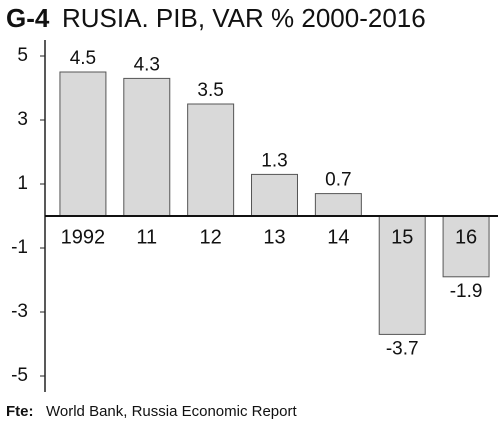 The height and width of the screenshot is (430, 500). Describe the element at coordinates (83, 58) in the screenshot. I see `value-label: 4.5` at that location.